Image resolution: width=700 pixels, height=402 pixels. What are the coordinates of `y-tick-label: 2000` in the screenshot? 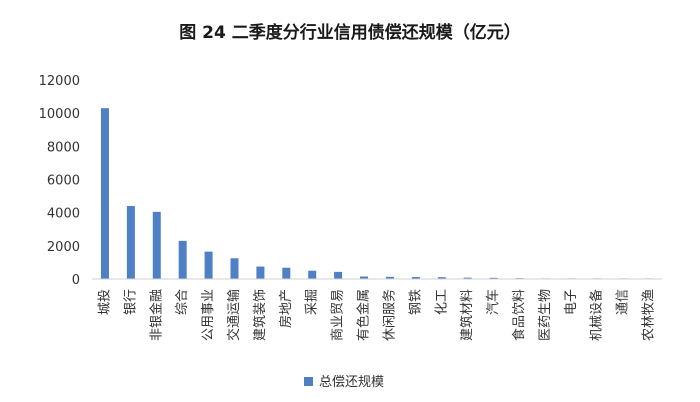 It's located at (63, 247).